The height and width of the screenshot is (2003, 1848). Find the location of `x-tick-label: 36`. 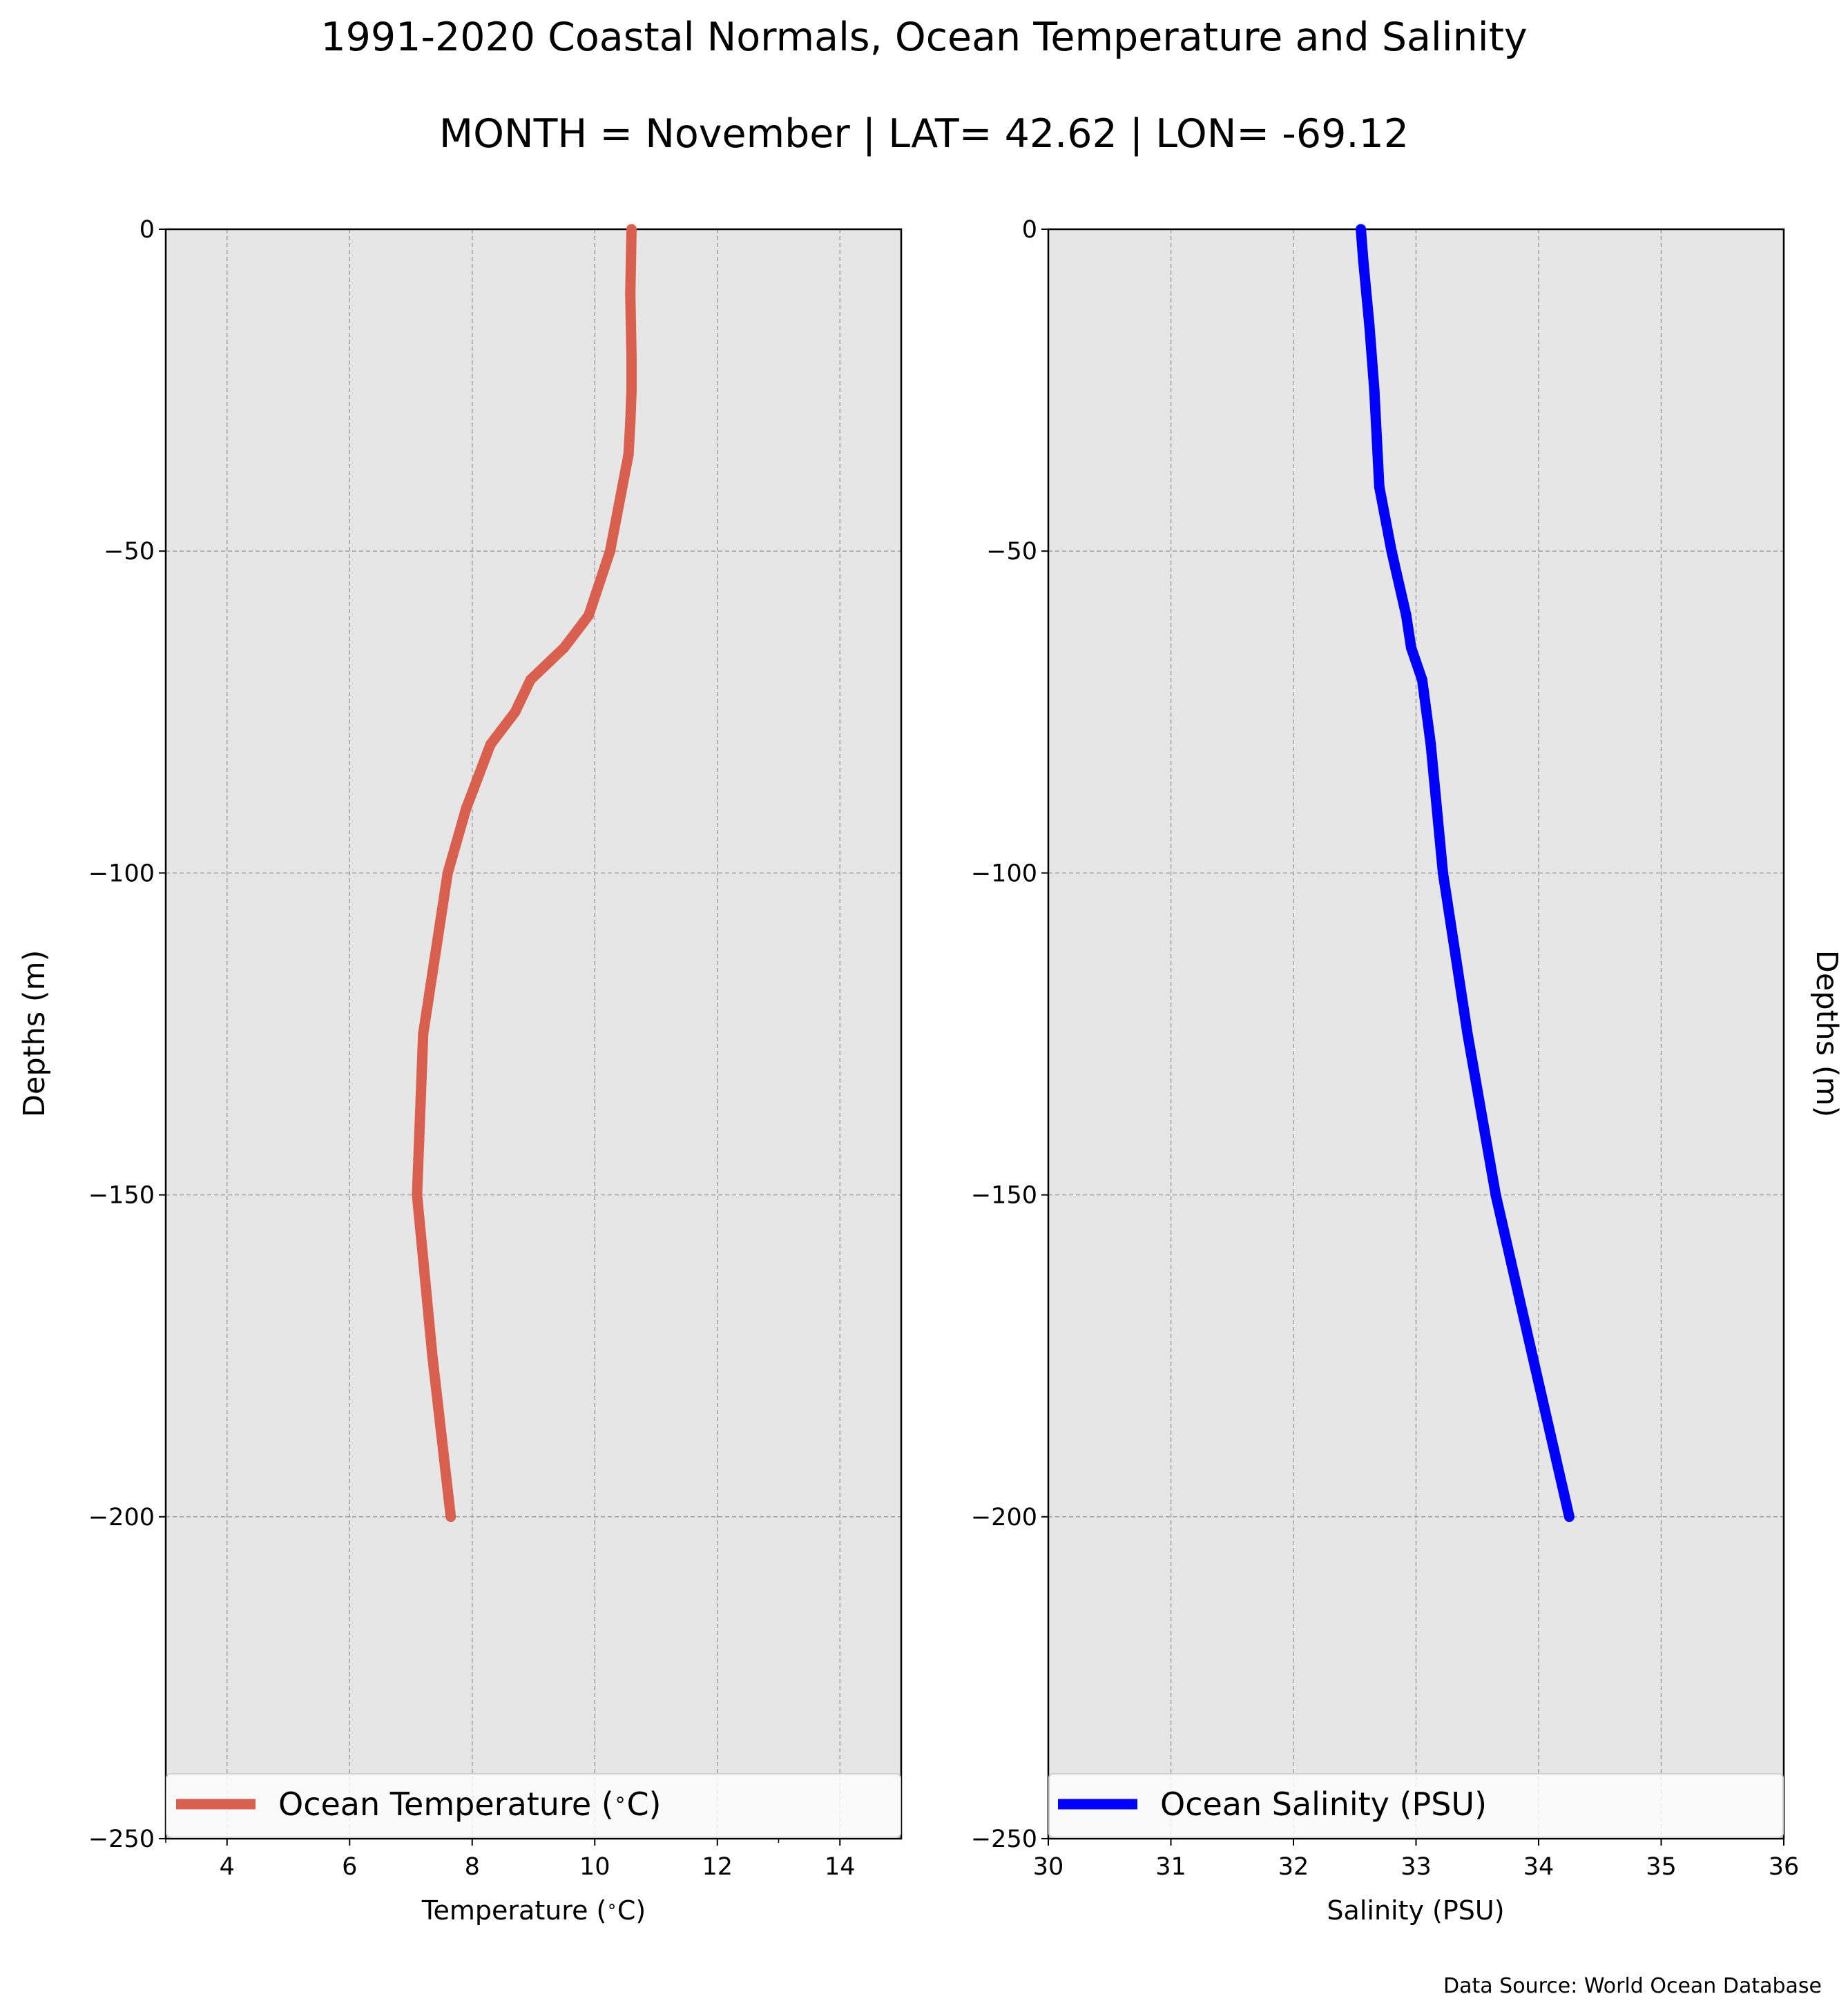

x-tick-label: 36 is located at coordinates (1784, 1867).